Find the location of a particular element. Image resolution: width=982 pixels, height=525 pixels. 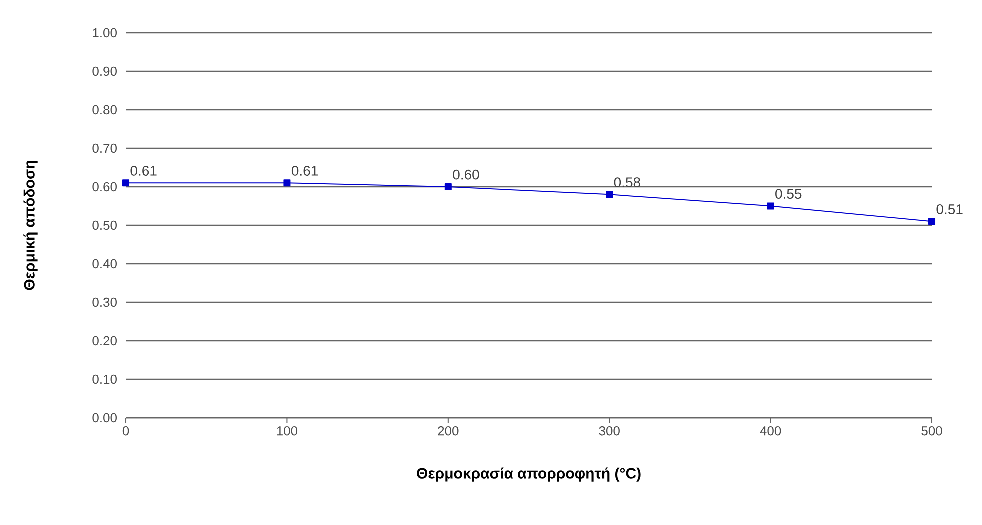

y-tick-label: 1.00 is located at coordinates (105, 33).